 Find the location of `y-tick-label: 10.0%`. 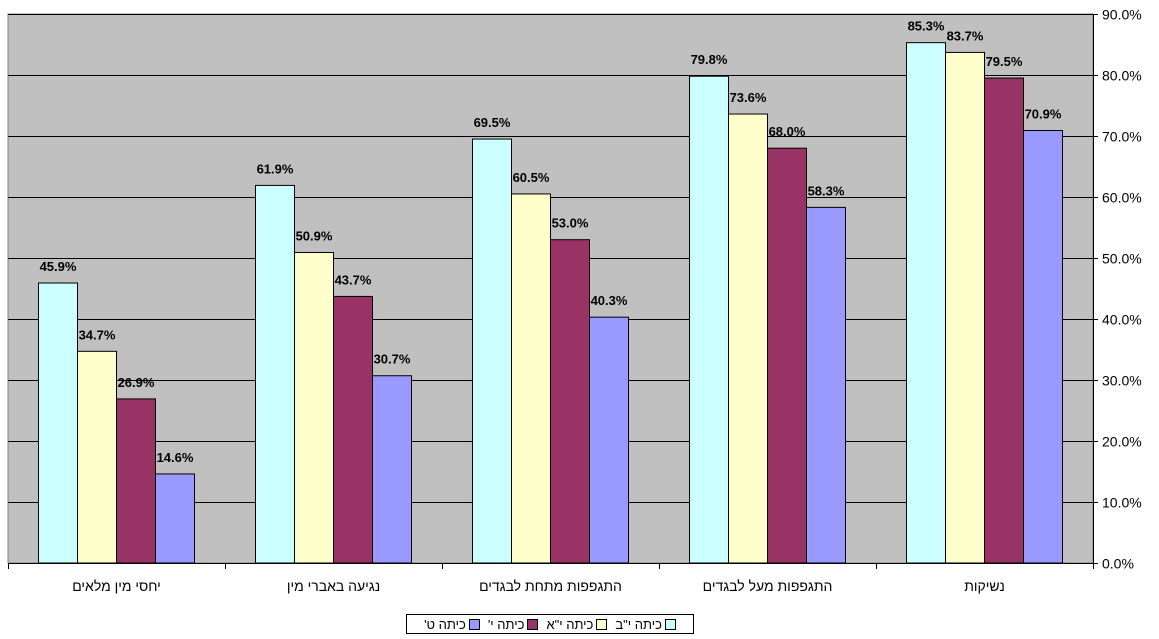

y-tick-label: 10.0% is located at coordinates (1122, 503).